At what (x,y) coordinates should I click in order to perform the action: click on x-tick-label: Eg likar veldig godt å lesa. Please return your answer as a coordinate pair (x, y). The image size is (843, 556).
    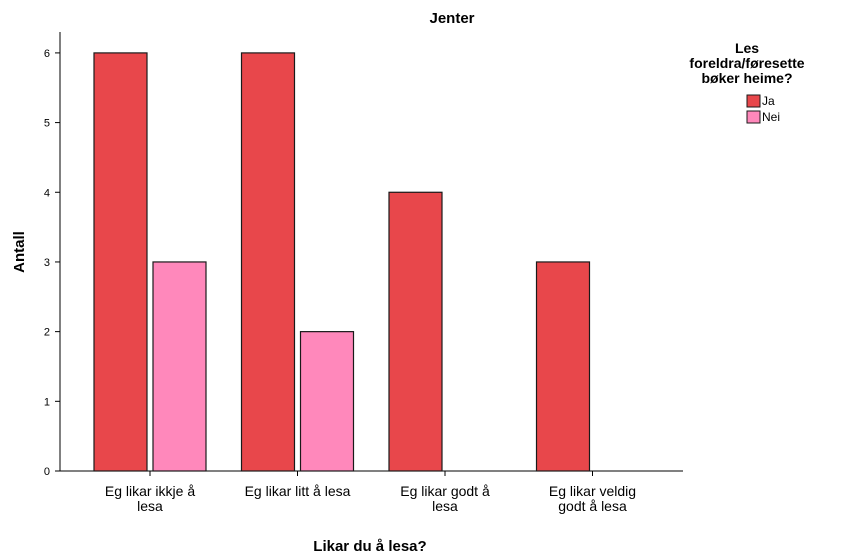
    Looking at the image, I should click on (592, 498).